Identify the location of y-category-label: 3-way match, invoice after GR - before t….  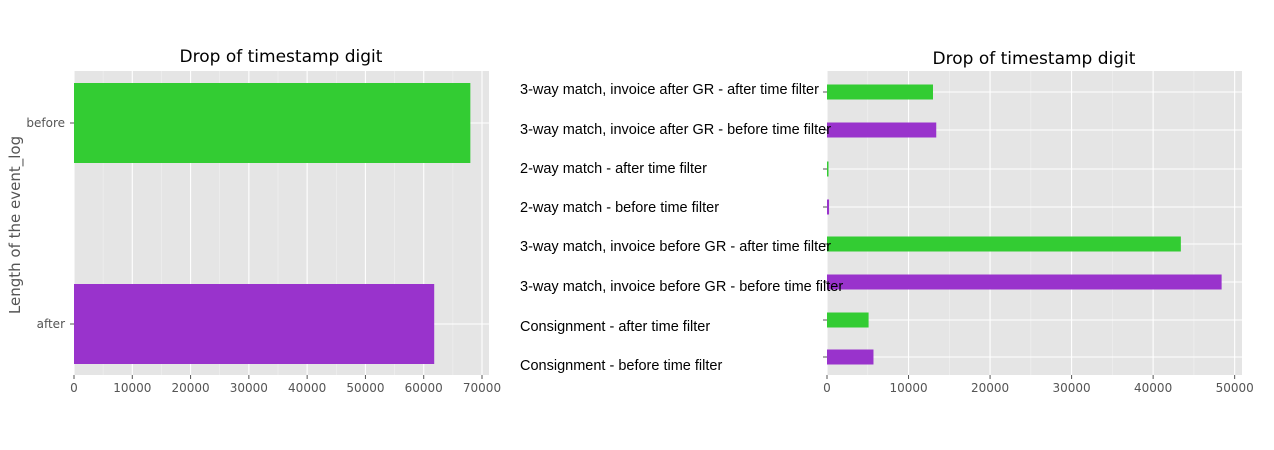
(675, 130).